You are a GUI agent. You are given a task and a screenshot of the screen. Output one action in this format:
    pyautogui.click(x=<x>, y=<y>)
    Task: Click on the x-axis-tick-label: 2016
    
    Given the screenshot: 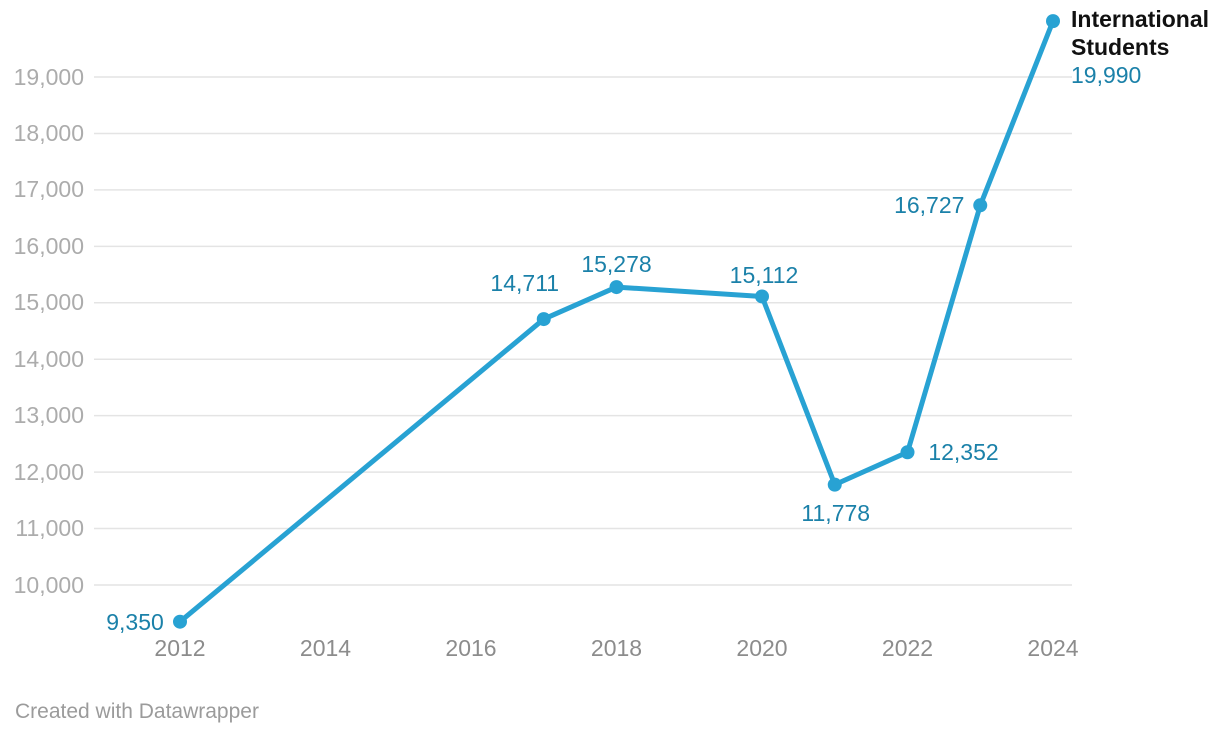 What is the action you would take?
    pyautogui.click(x=471, y=648)
    